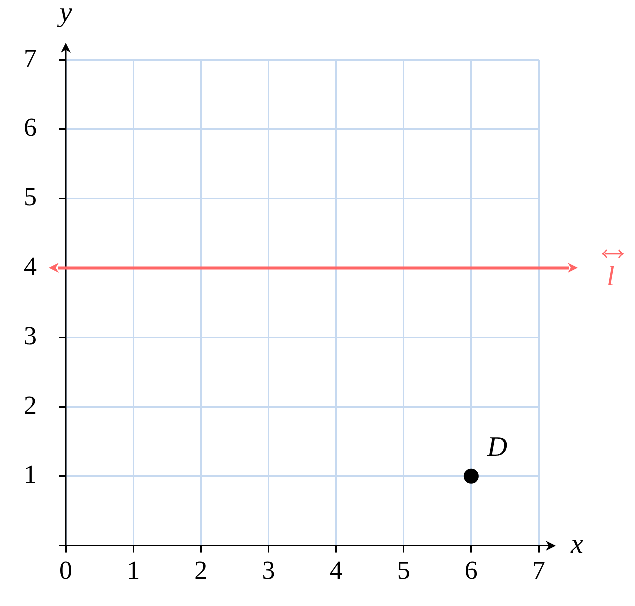  Describe the element at coordinates (30, 197) in the screenshot. I see `y-tick-label: 5` at that location.